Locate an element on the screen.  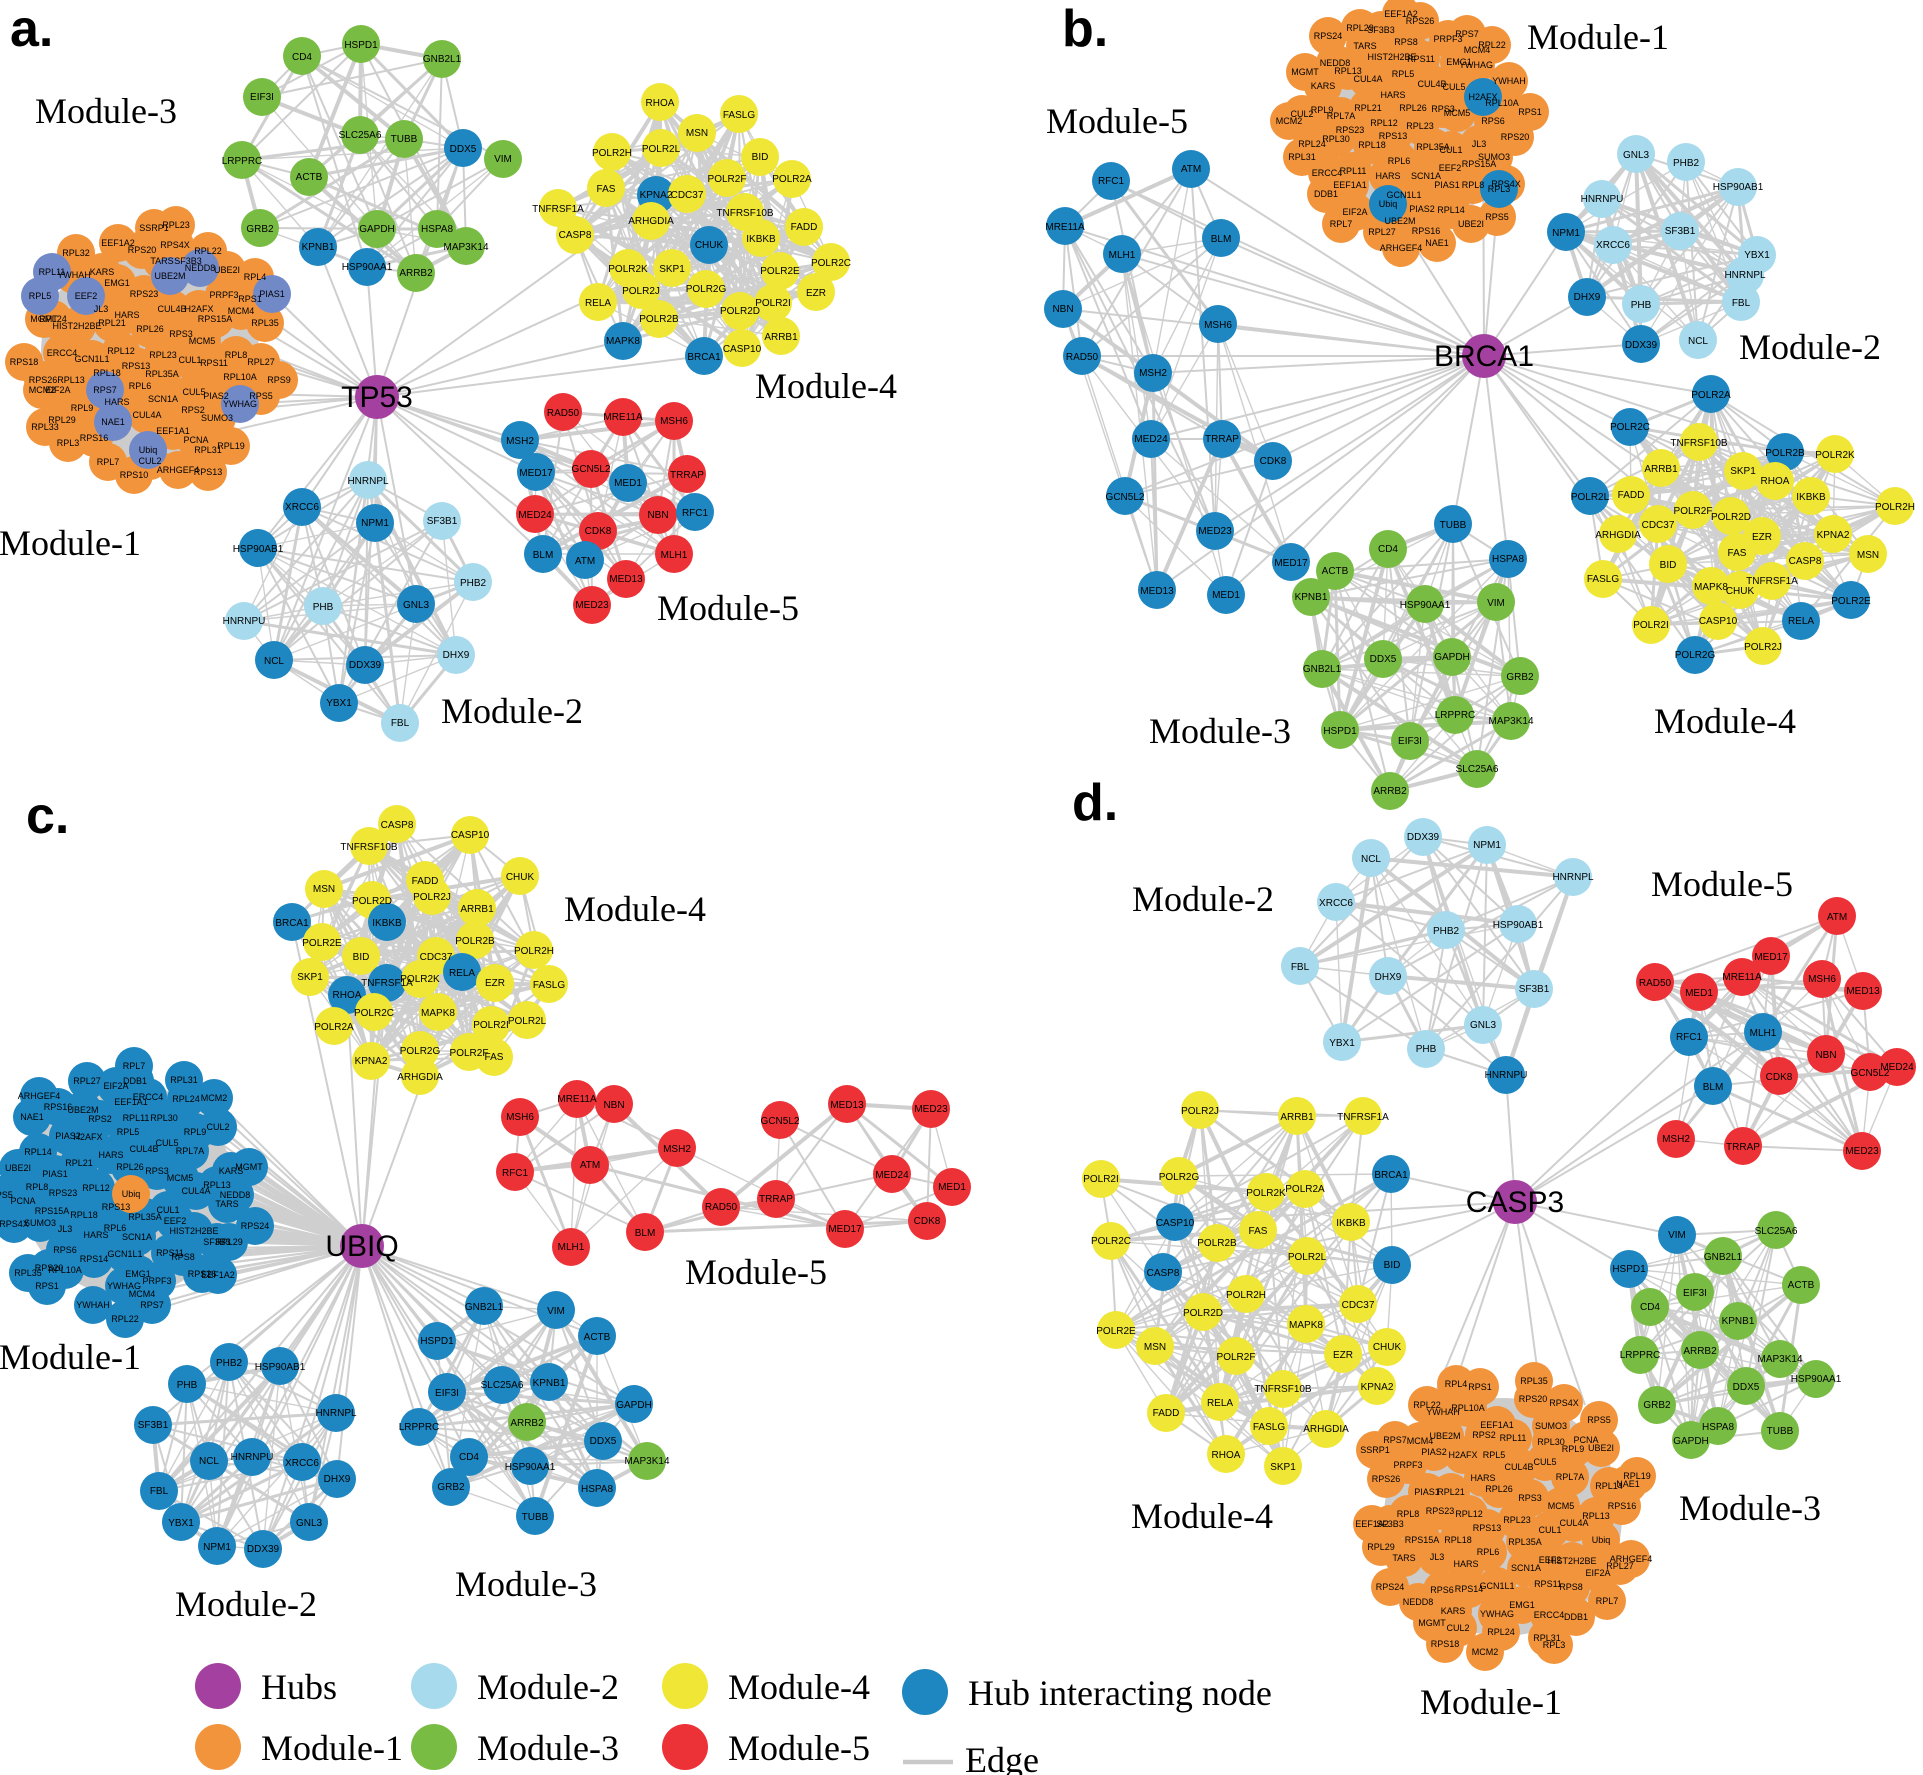
svg-text: MRE11A is located at coordinates (1065, 227).